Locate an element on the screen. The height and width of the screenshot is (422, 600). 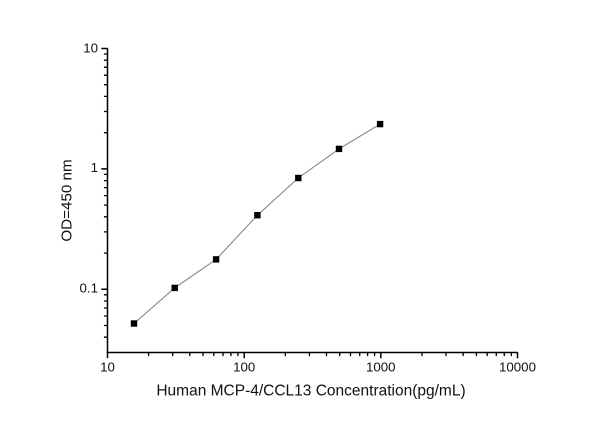
svg-text: 1 is located at coordinates (94, 167).